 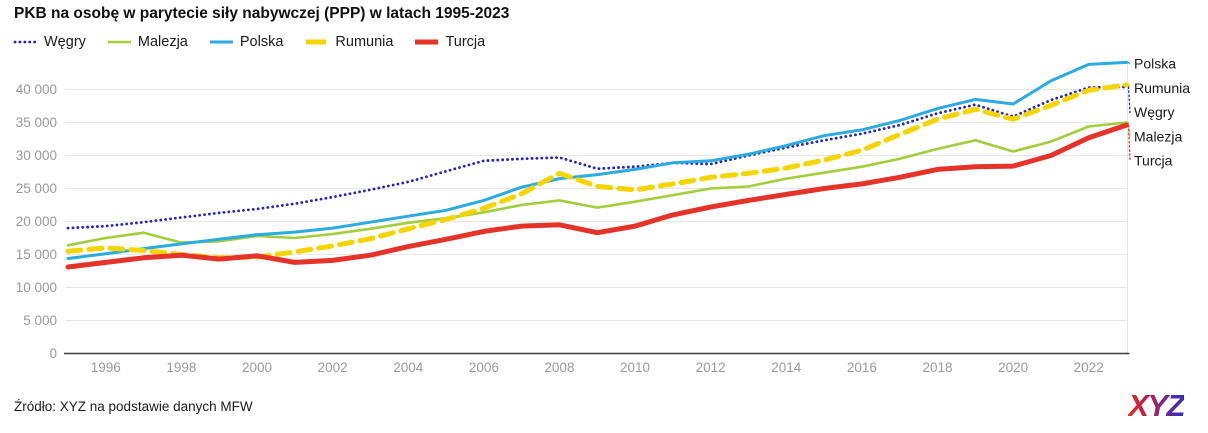 What do you see at coordinates (36, 155) in the screenshot?
I see `y-tick-label: 30 000` at bounding box center [36, 155].